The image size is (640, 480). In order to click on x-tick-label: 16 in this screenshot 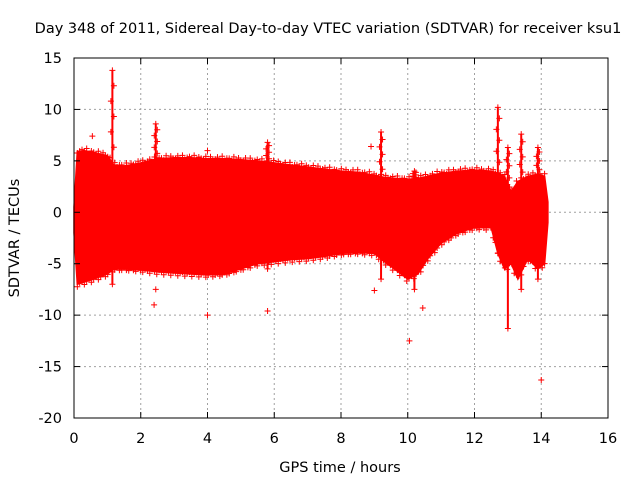, I will do `click(608, 439)`.